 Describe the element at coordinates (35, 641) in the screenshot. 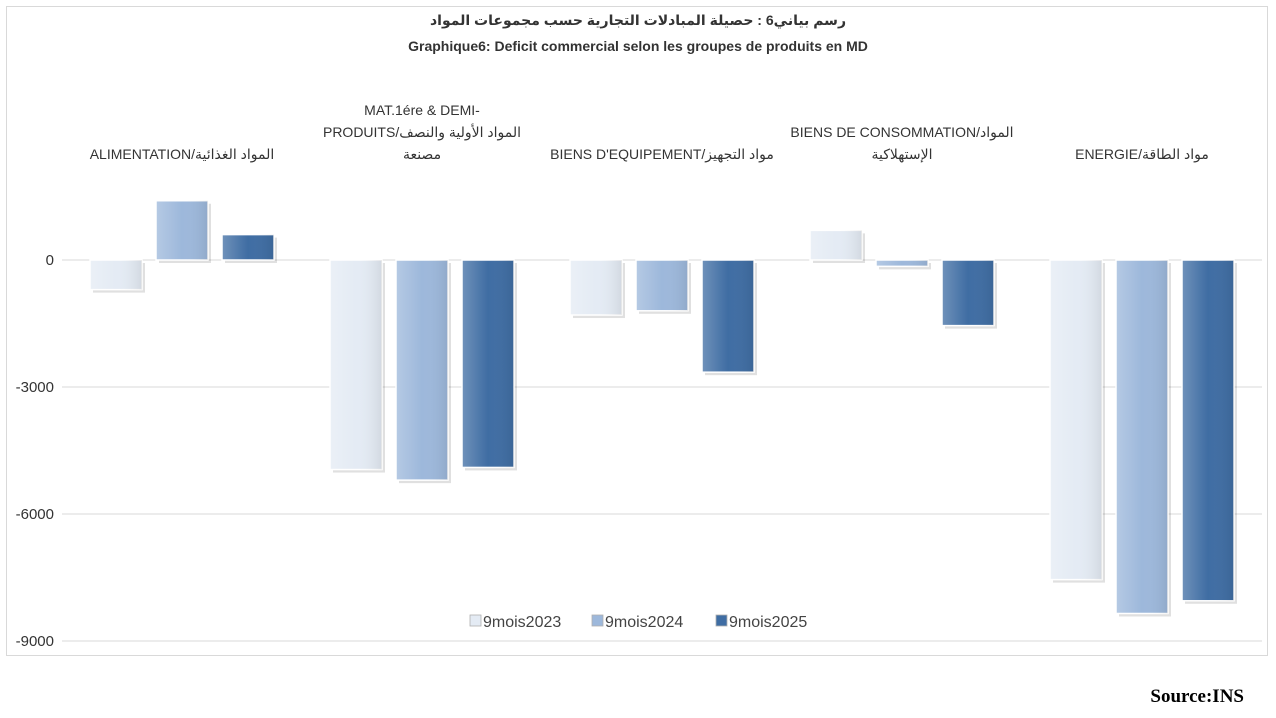

I see `y-tick-label: -9000` at that location.